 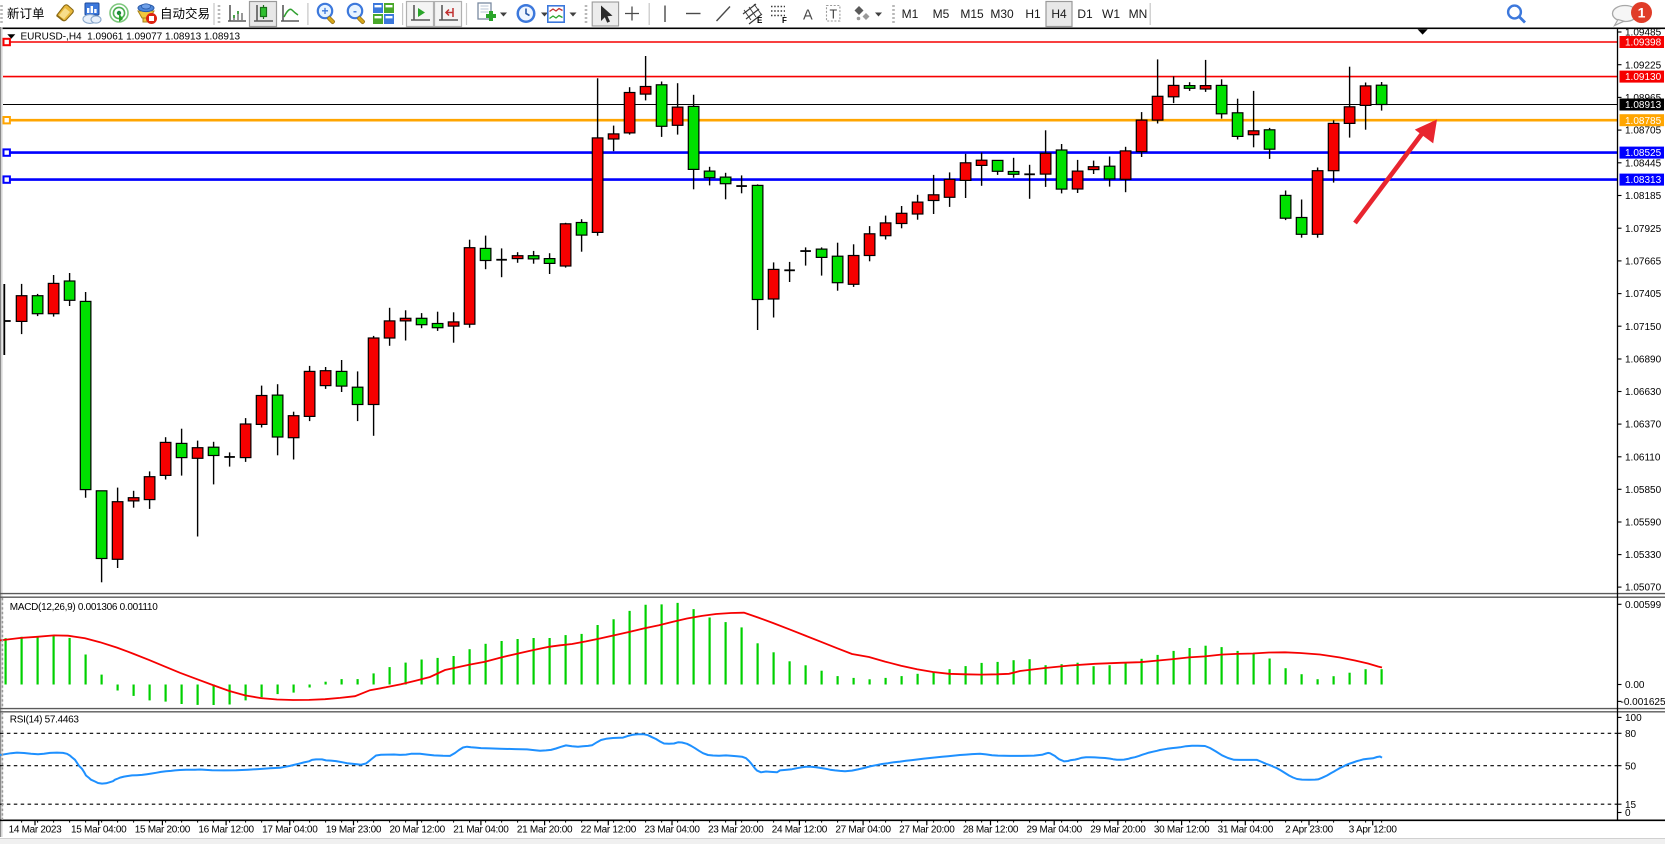 What do you see at coordinates (1642, 13) in the screenshot?
I see `svg-text: 1` at bounding box center [1642, 13].